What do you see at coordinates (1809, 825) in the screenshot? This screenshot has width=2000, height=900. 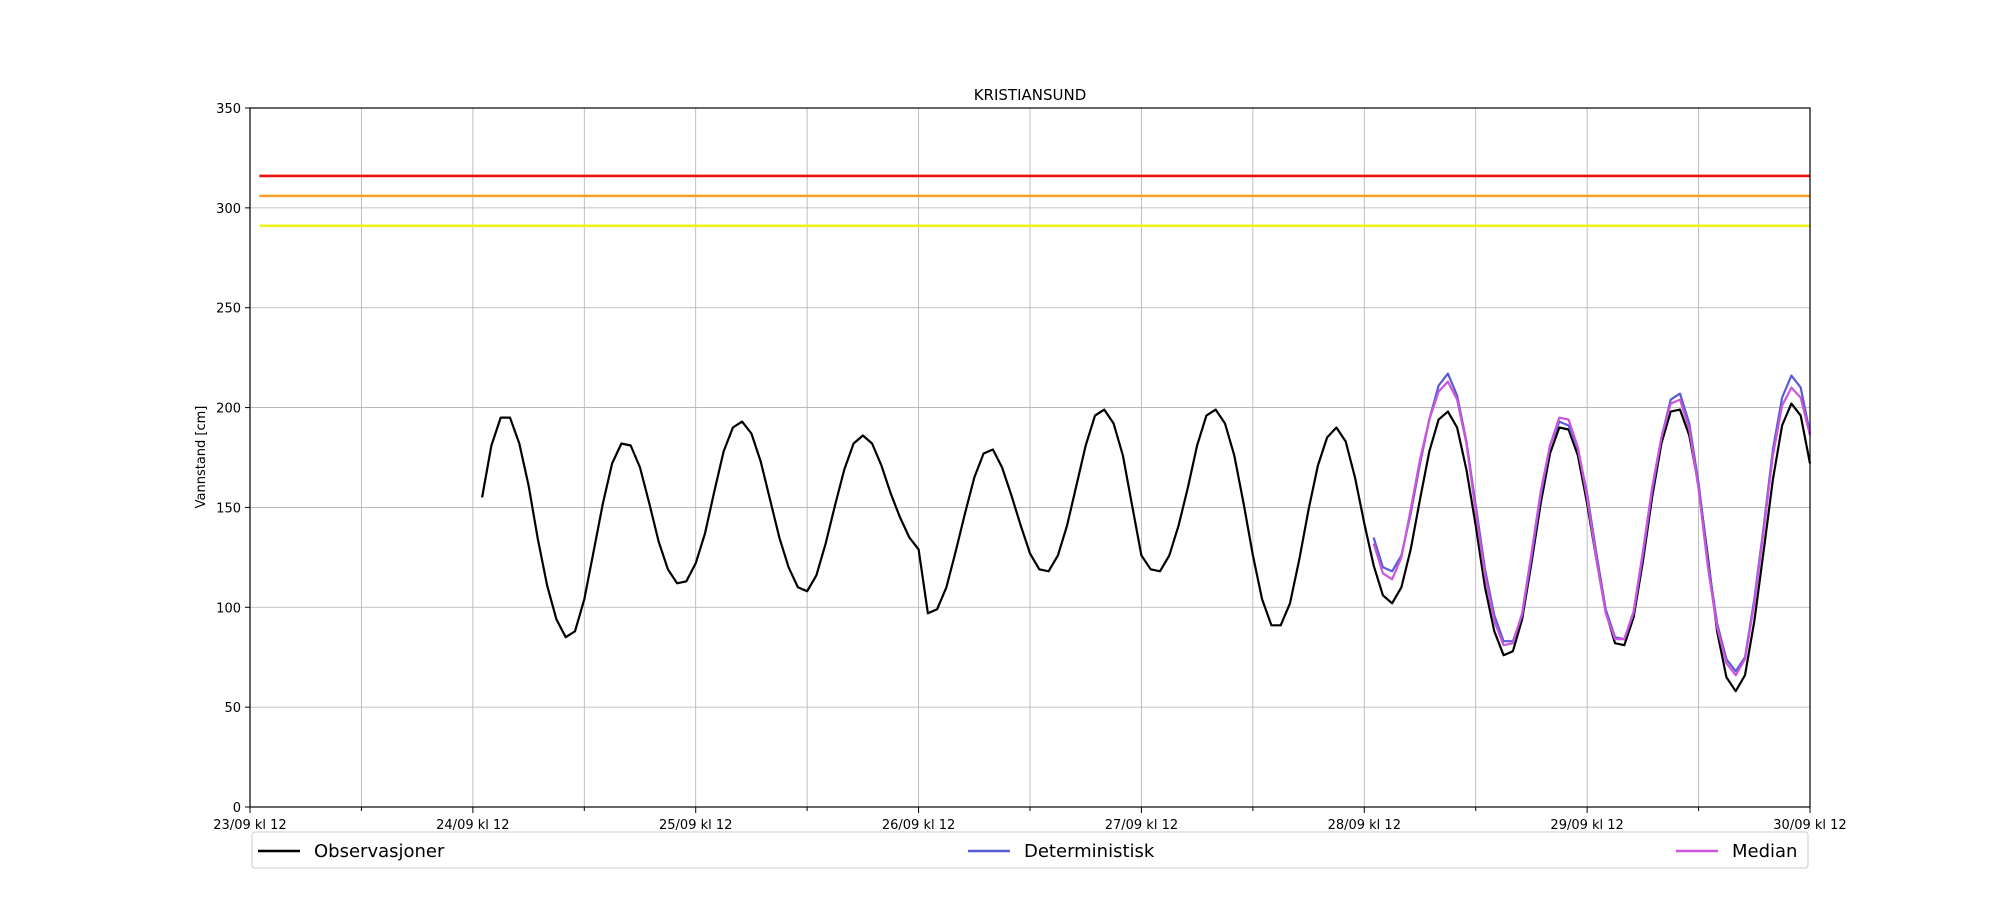 I see `x-tick-label: 30/09 kl 12` at bounding box center [1809, 825].